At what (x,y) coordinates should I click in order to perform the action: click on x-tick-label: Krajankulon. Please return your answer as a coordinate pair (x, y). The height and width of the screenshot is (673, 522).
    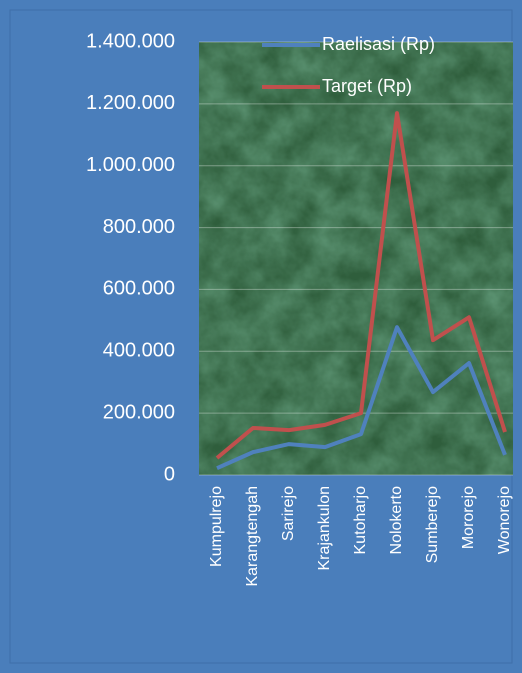
    Looking at the image, I should click on (324, 528).